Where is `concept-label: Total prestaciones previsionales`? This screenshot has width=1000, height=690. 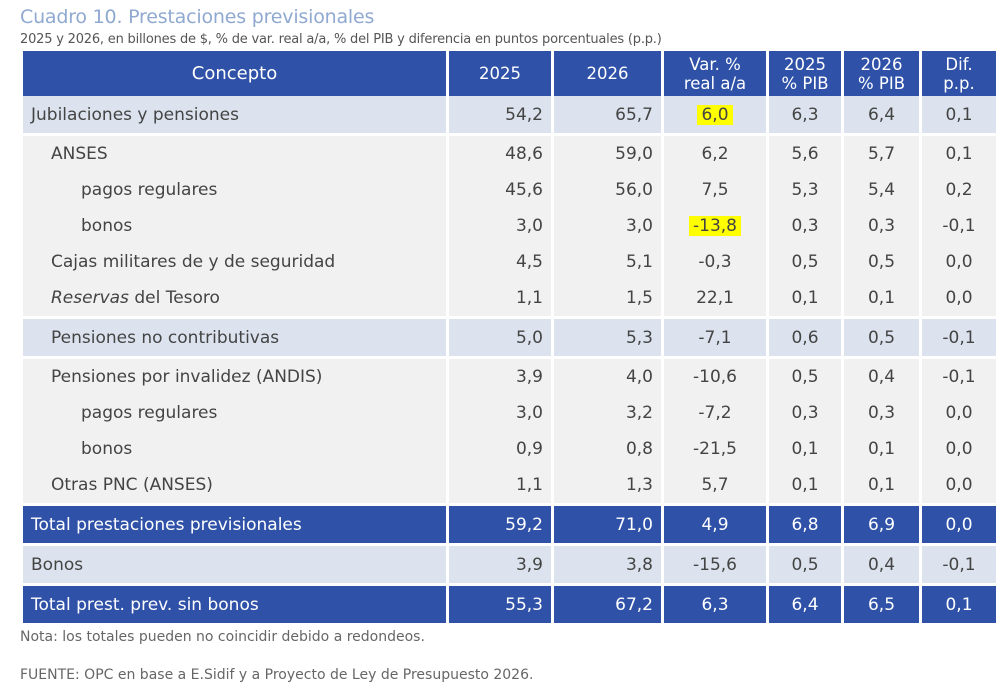 concept-label: Total prestaciones previsionales is located at coordinates (166, 524).